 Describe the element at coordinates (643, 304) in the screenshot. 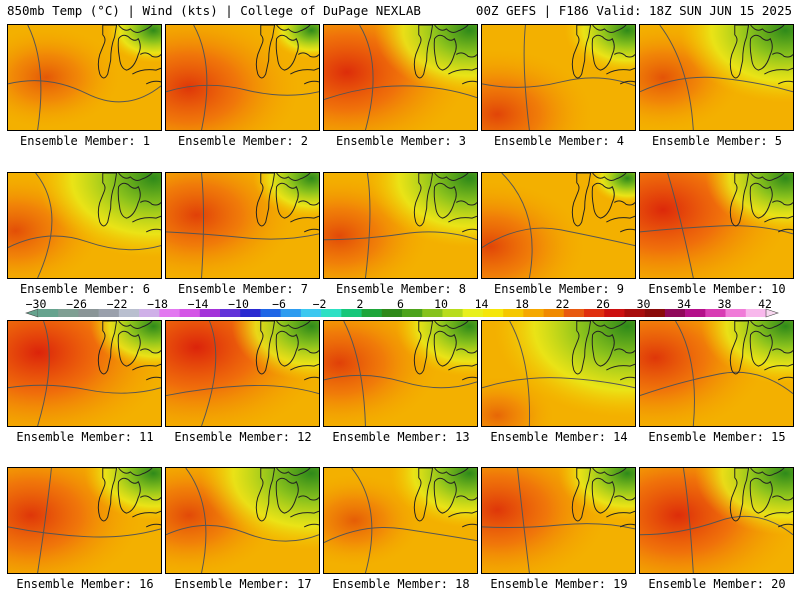

I see `colorbar-tick-label: 30` at that location.